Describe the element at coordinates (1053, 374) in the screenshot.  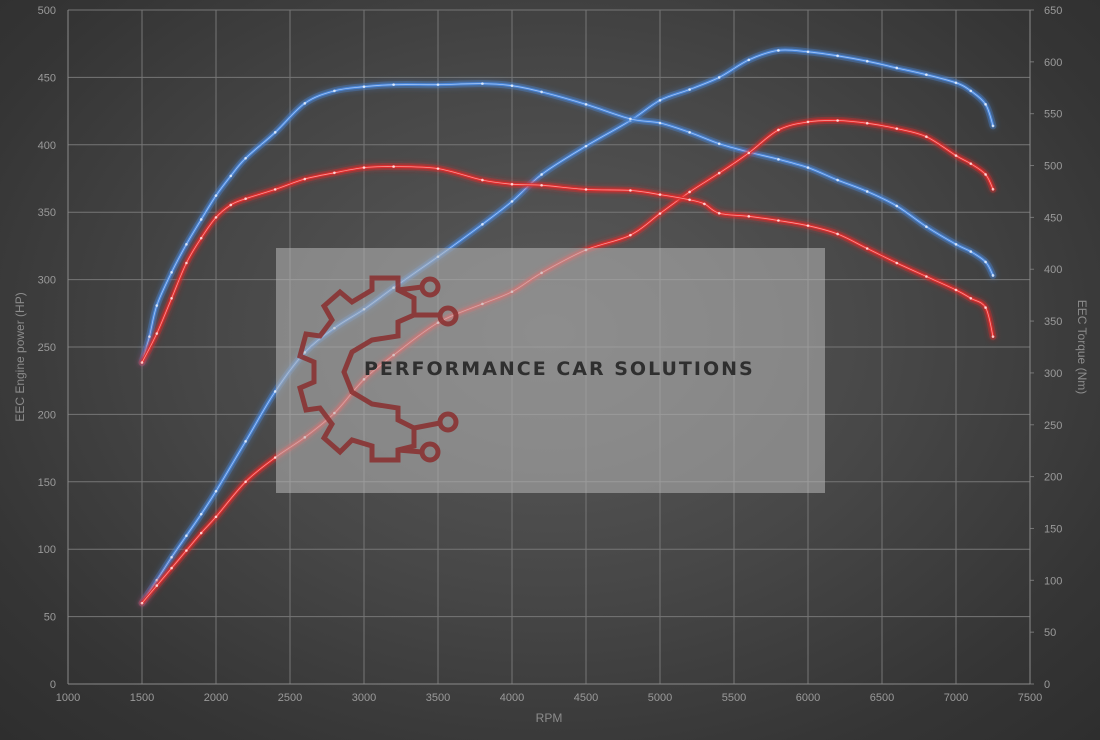
I see `y-right-tick-label: 300` at that location.